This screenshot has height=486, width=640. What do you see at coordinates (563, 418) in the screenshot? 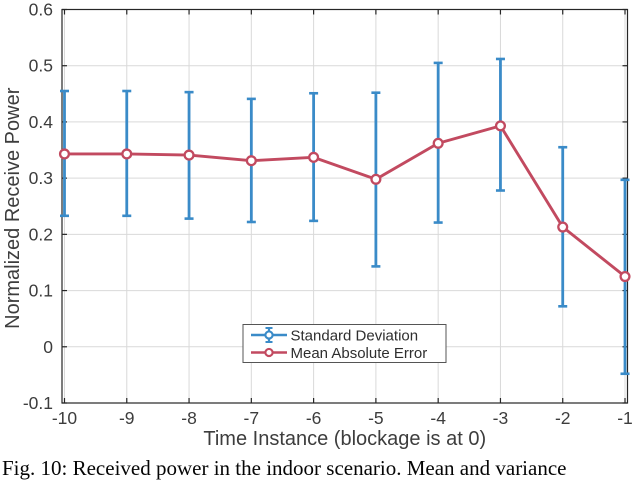
I see `x-tick-label: -2` at bounding box center [563, 418].